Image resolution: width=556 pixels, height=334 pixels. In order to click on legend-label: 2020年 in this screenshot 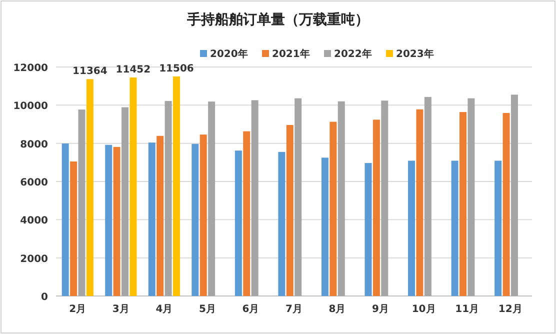, I will do `click(229, 54)`.